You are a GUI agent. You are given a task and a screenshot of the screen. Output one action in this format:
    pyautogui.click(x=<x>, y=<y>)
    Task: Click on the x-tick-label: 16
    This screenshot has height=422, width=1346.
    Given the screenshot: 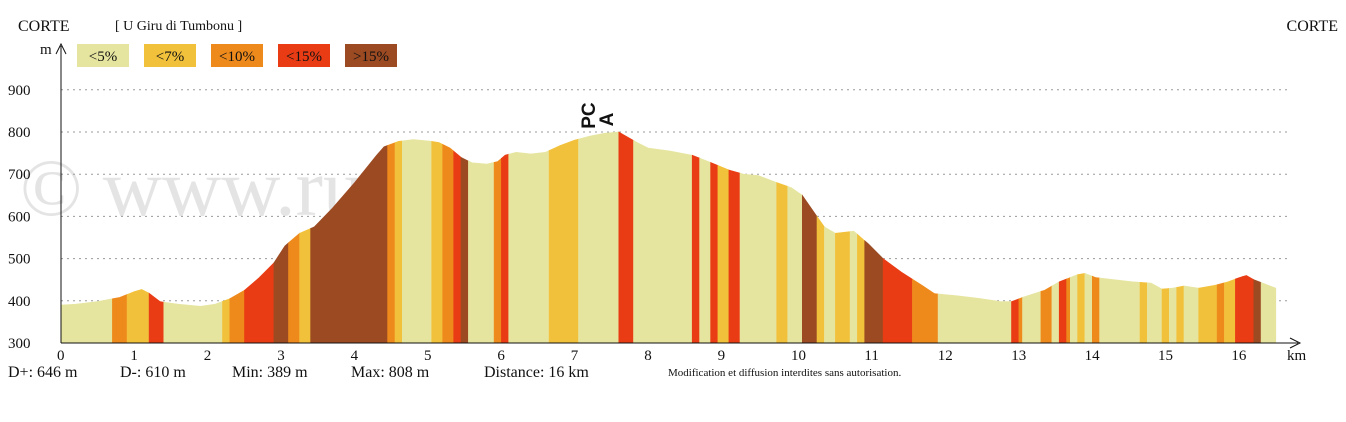 What is the action you would take?
    pyautogui.click(x=1239, y=356)
    